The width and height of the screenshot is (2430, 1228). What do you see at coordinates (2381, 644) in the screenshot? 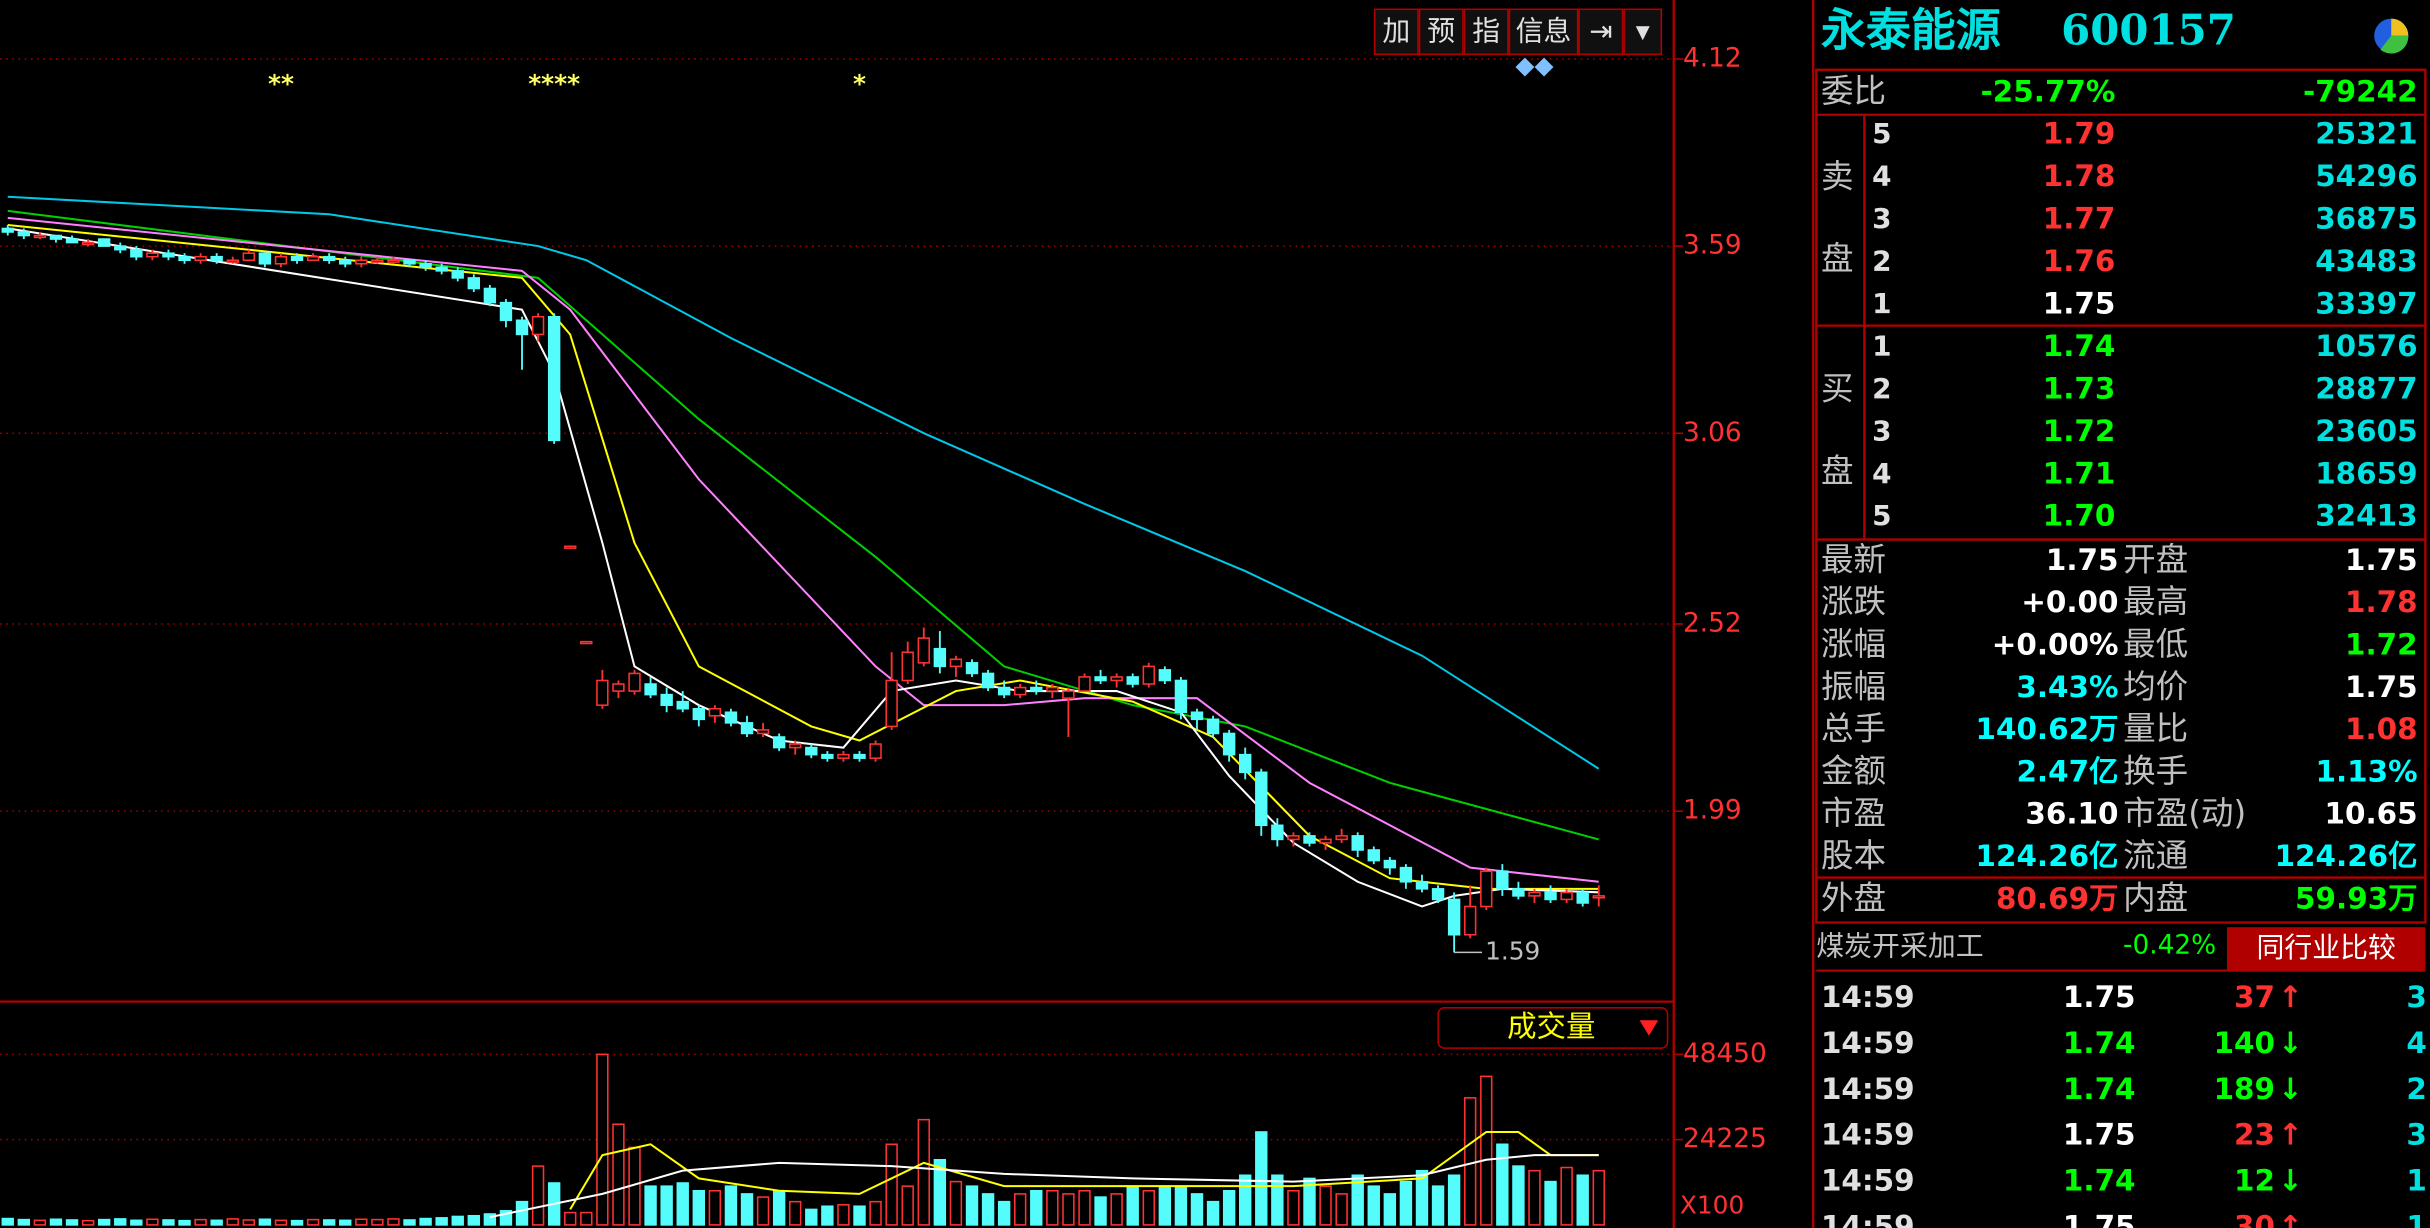
I see `stat-value: 1.72` at bounding box center [2381, 644].